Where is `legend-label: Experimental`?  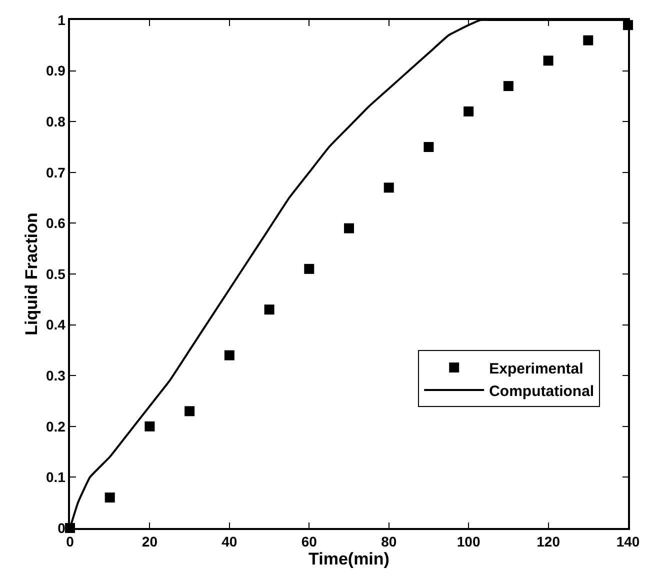
legend-label: Experimental is located at coordinates (536, 369).